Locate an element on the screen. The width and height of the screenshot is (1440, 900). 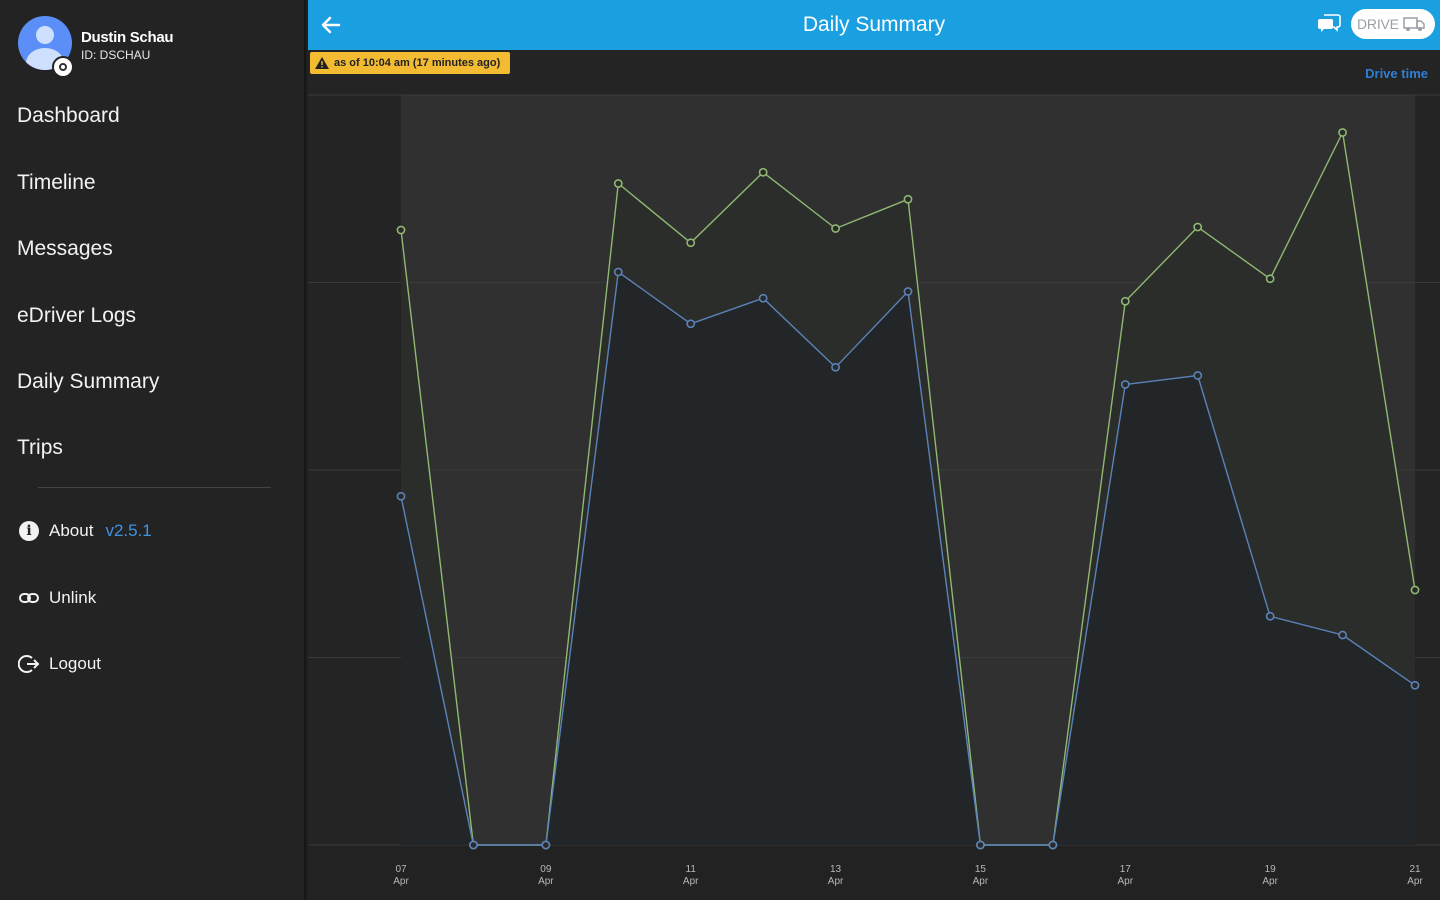
app-version: v2.5.1 is located at coordinates (128, 530).